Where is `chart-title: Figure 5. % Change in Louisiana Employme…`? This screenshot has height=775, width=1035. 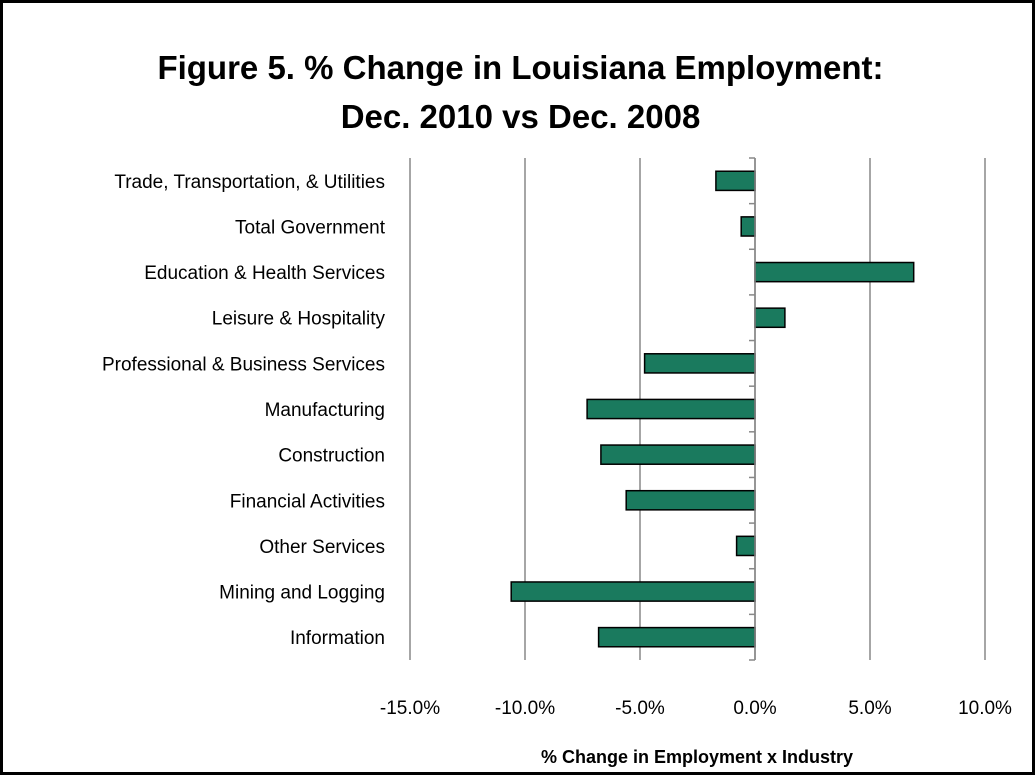
chart-title: Figure 5. % Change in Louisiana Employme… is located at coordinates (519, 92).